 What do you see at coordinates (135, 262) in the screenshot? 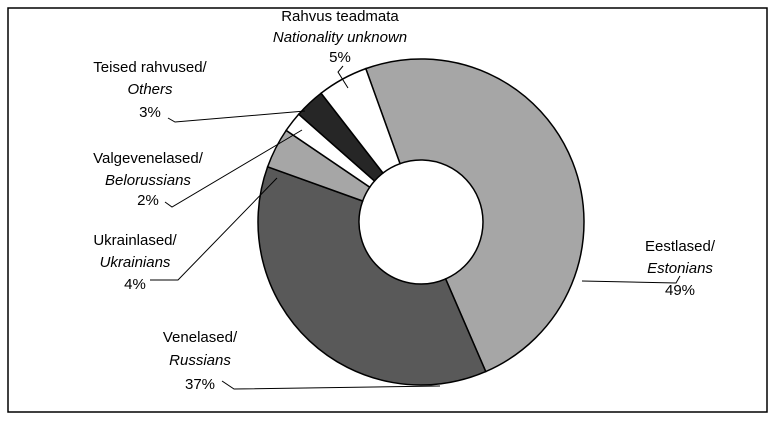
I see `label-en: Ukrainians` at bounding box center [135, 262].